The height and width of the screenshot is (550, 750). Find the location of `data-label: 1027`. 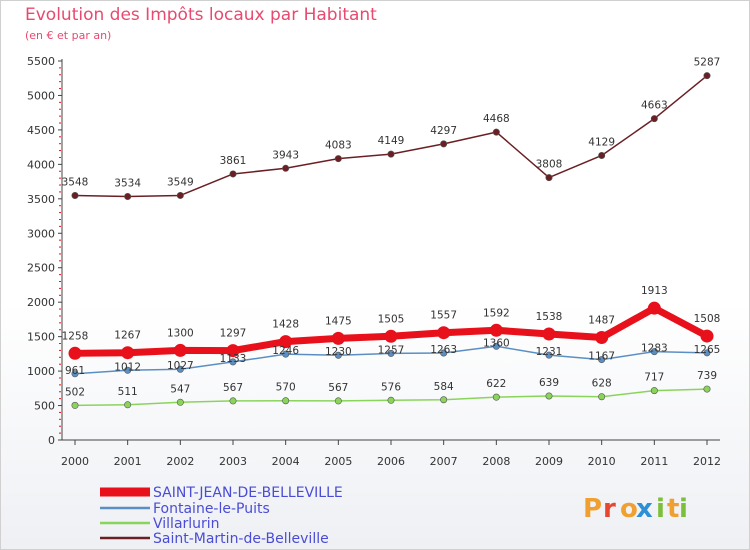

data-label: 1027 is located at coordinates (180, 366).